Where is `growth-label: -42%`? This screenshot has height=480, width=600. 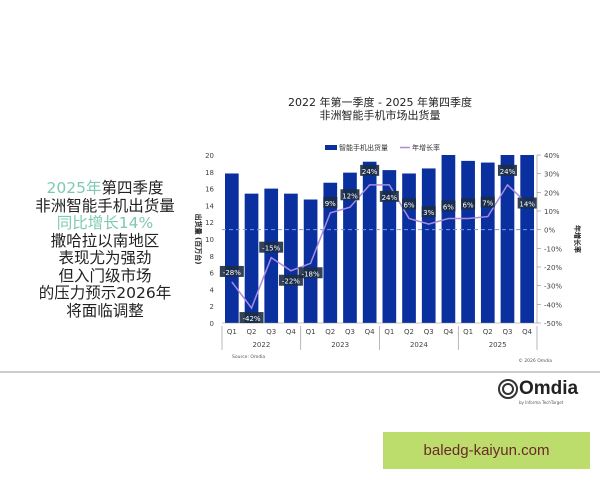
growth-label: -42% is located at coordinates (251, 319).